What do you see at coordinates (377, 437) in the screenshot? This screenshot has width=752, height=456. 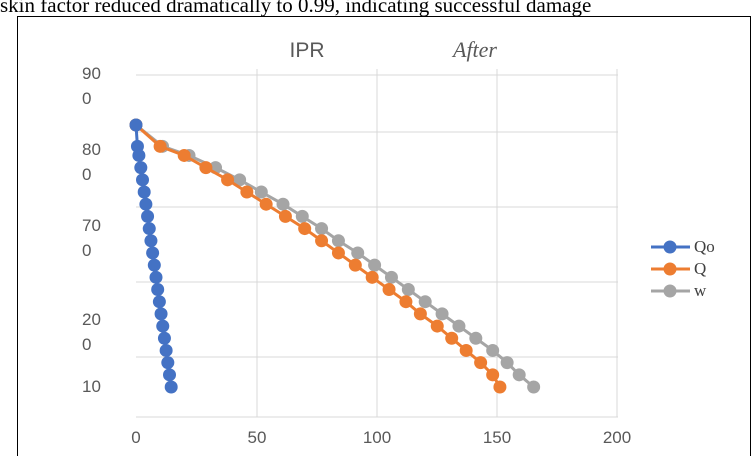 I see `x-tick-label: 100` at bounding box center [377, 437].